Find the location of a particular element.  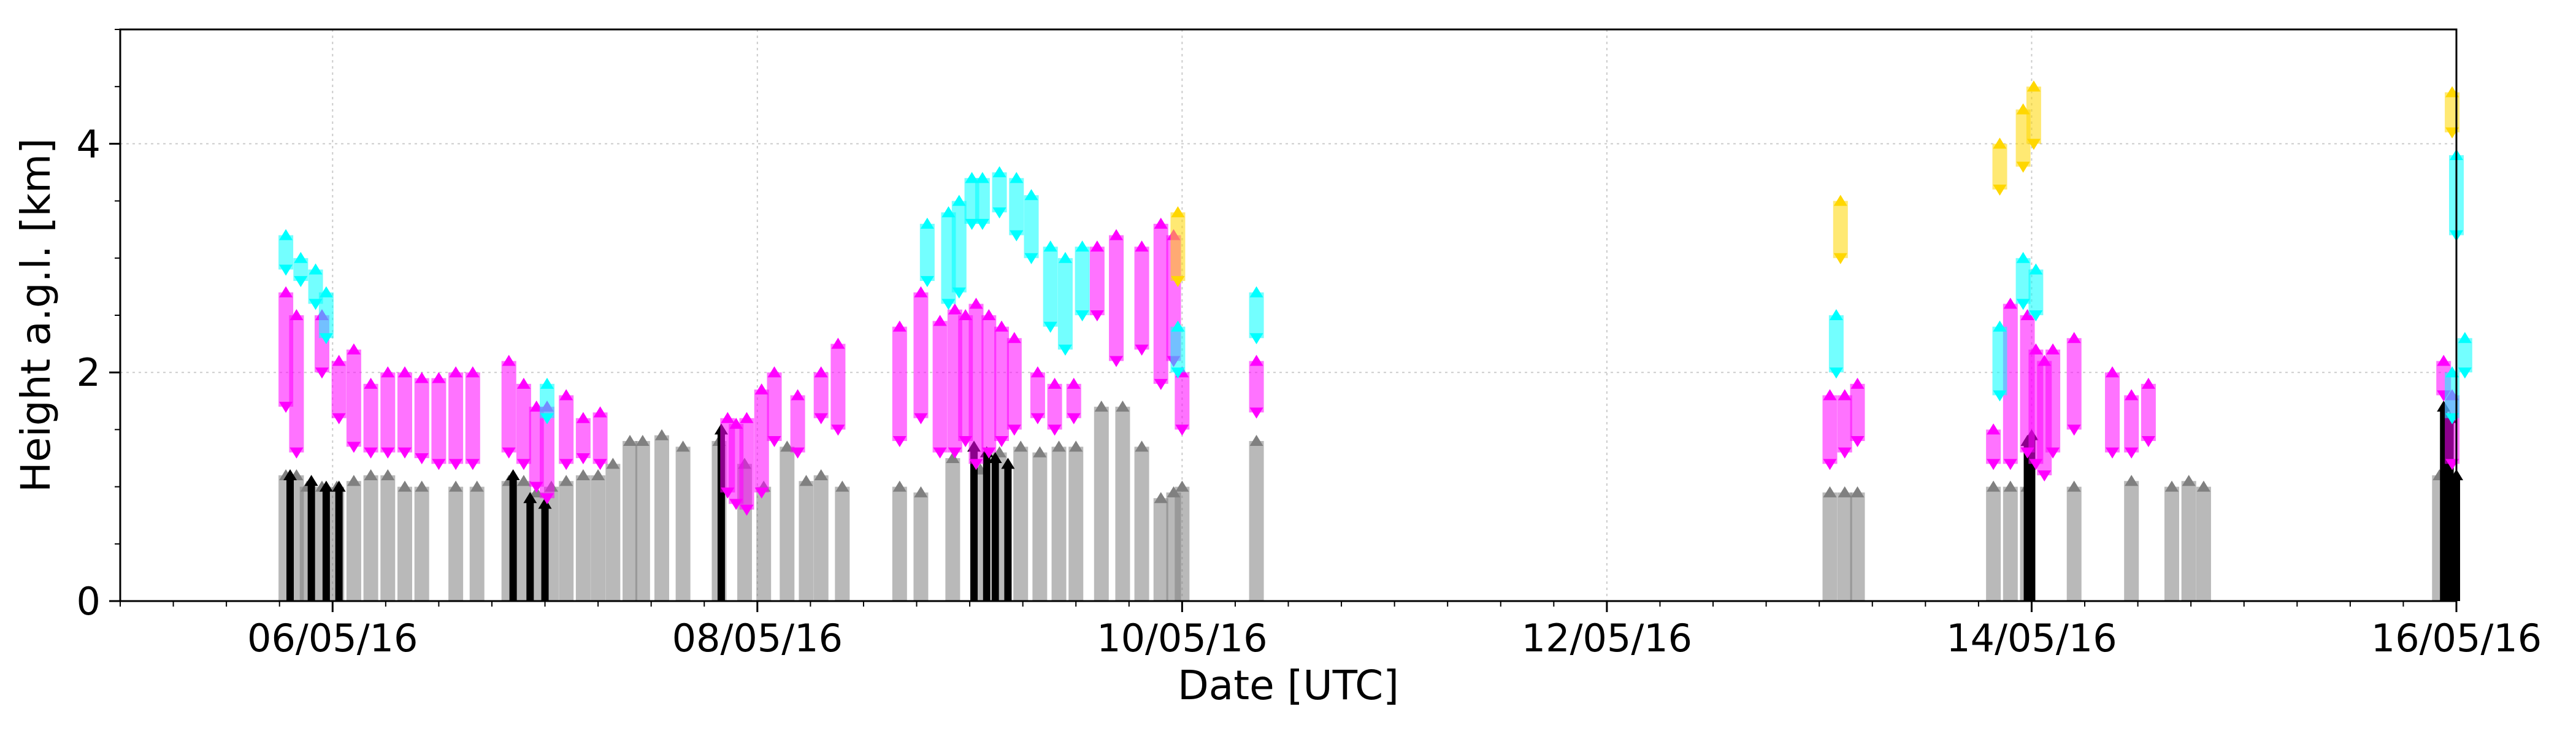

x-tick-label: 10/05/16 is located at coordinates (1182, 638).